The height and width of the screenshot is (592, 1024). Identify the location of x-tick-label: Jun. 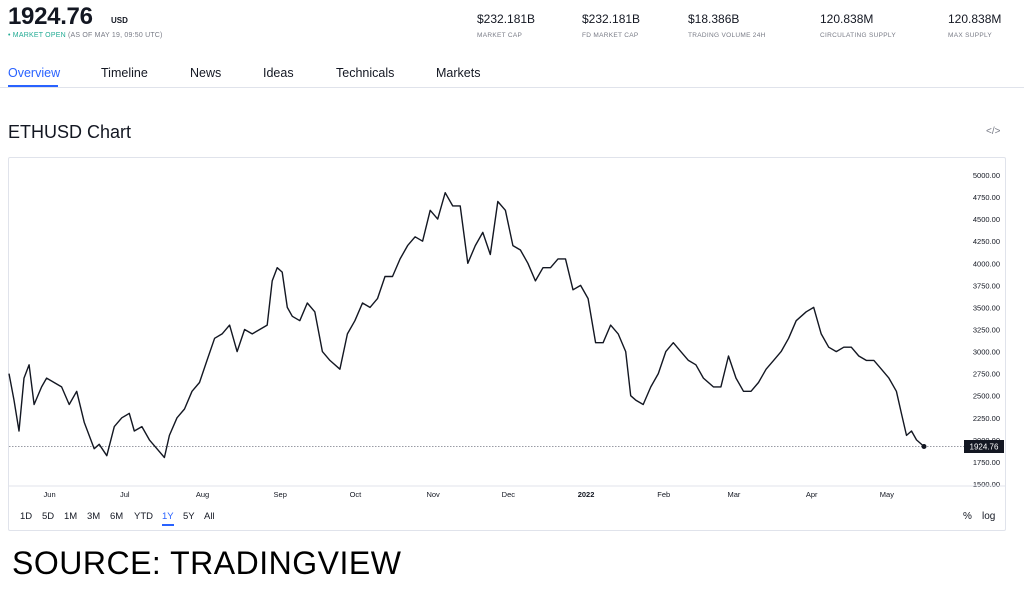
(50, 494).